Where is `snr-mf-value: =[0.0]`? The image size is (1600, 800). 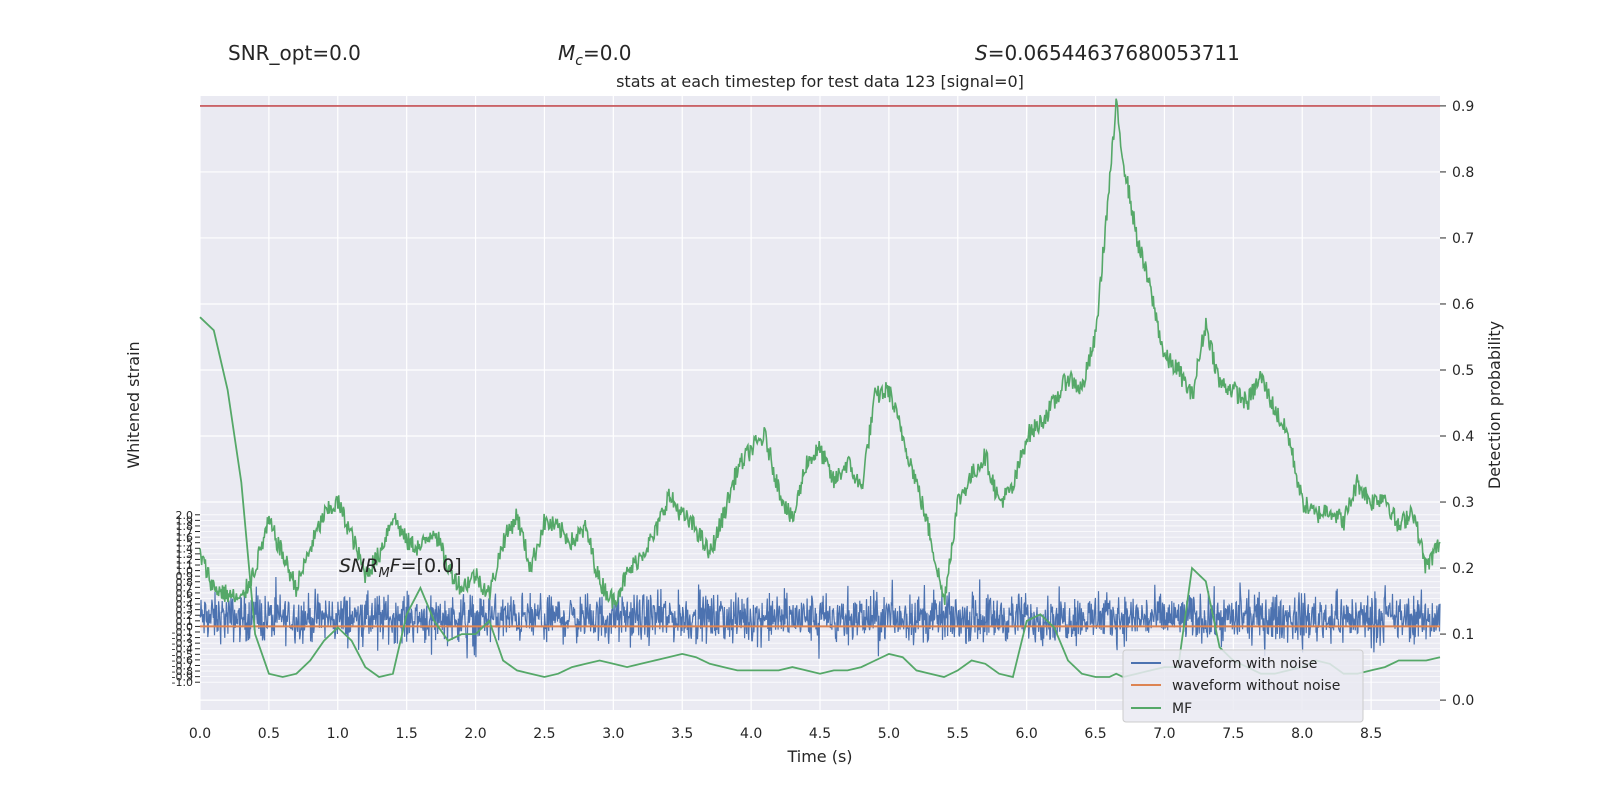
snr-mf-value: =[0.0] is located at coordinates (431, 566).